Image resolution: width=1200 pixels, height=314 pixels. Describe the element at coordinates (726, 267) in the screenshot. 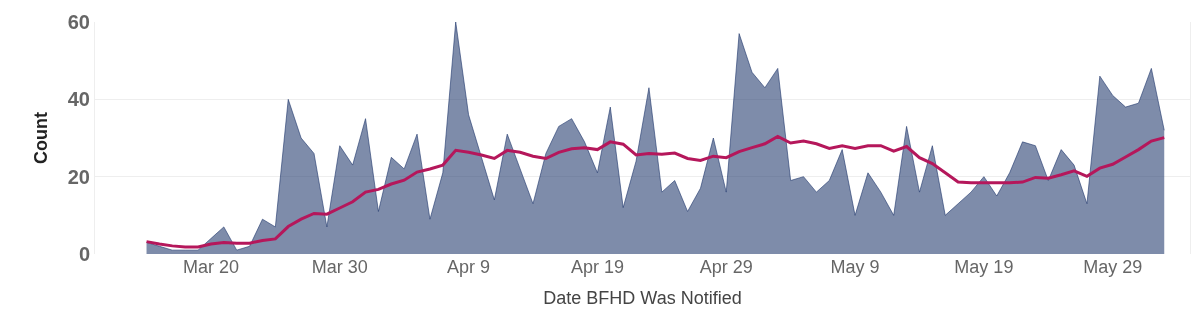

I see `x-tick-label: Apr 29` at that location.